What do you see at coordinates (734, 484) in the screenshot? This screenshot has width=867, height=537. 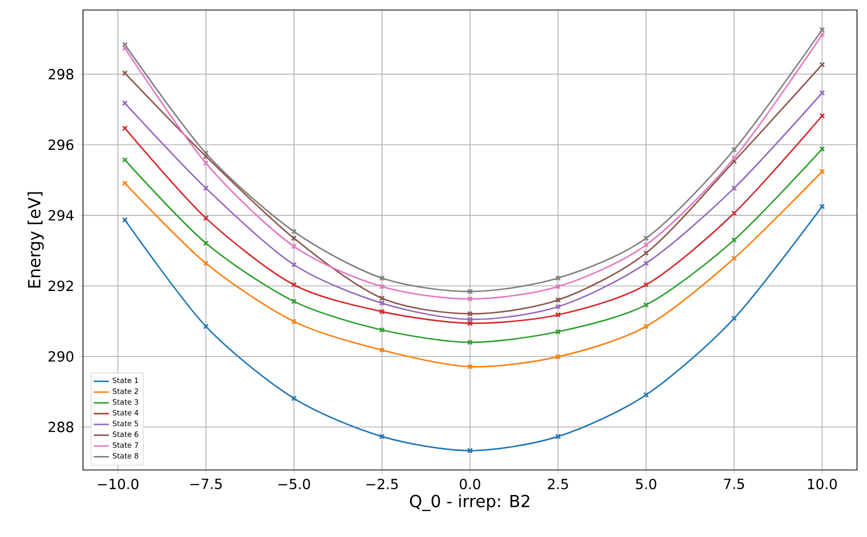 I see `x-tick-label: 7.5` at bounding box center [734, 484].